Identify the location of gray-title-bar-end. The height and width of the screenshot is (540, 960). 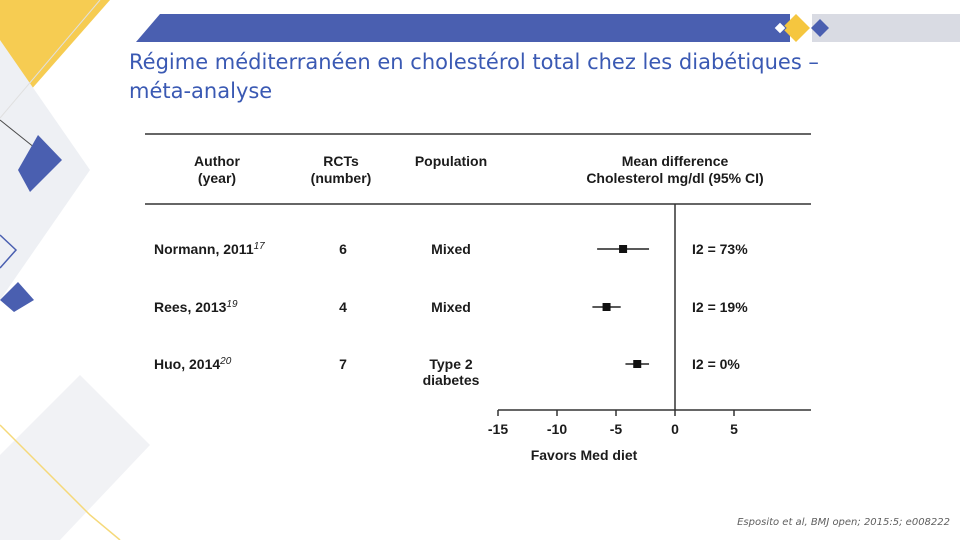
(886, 28).